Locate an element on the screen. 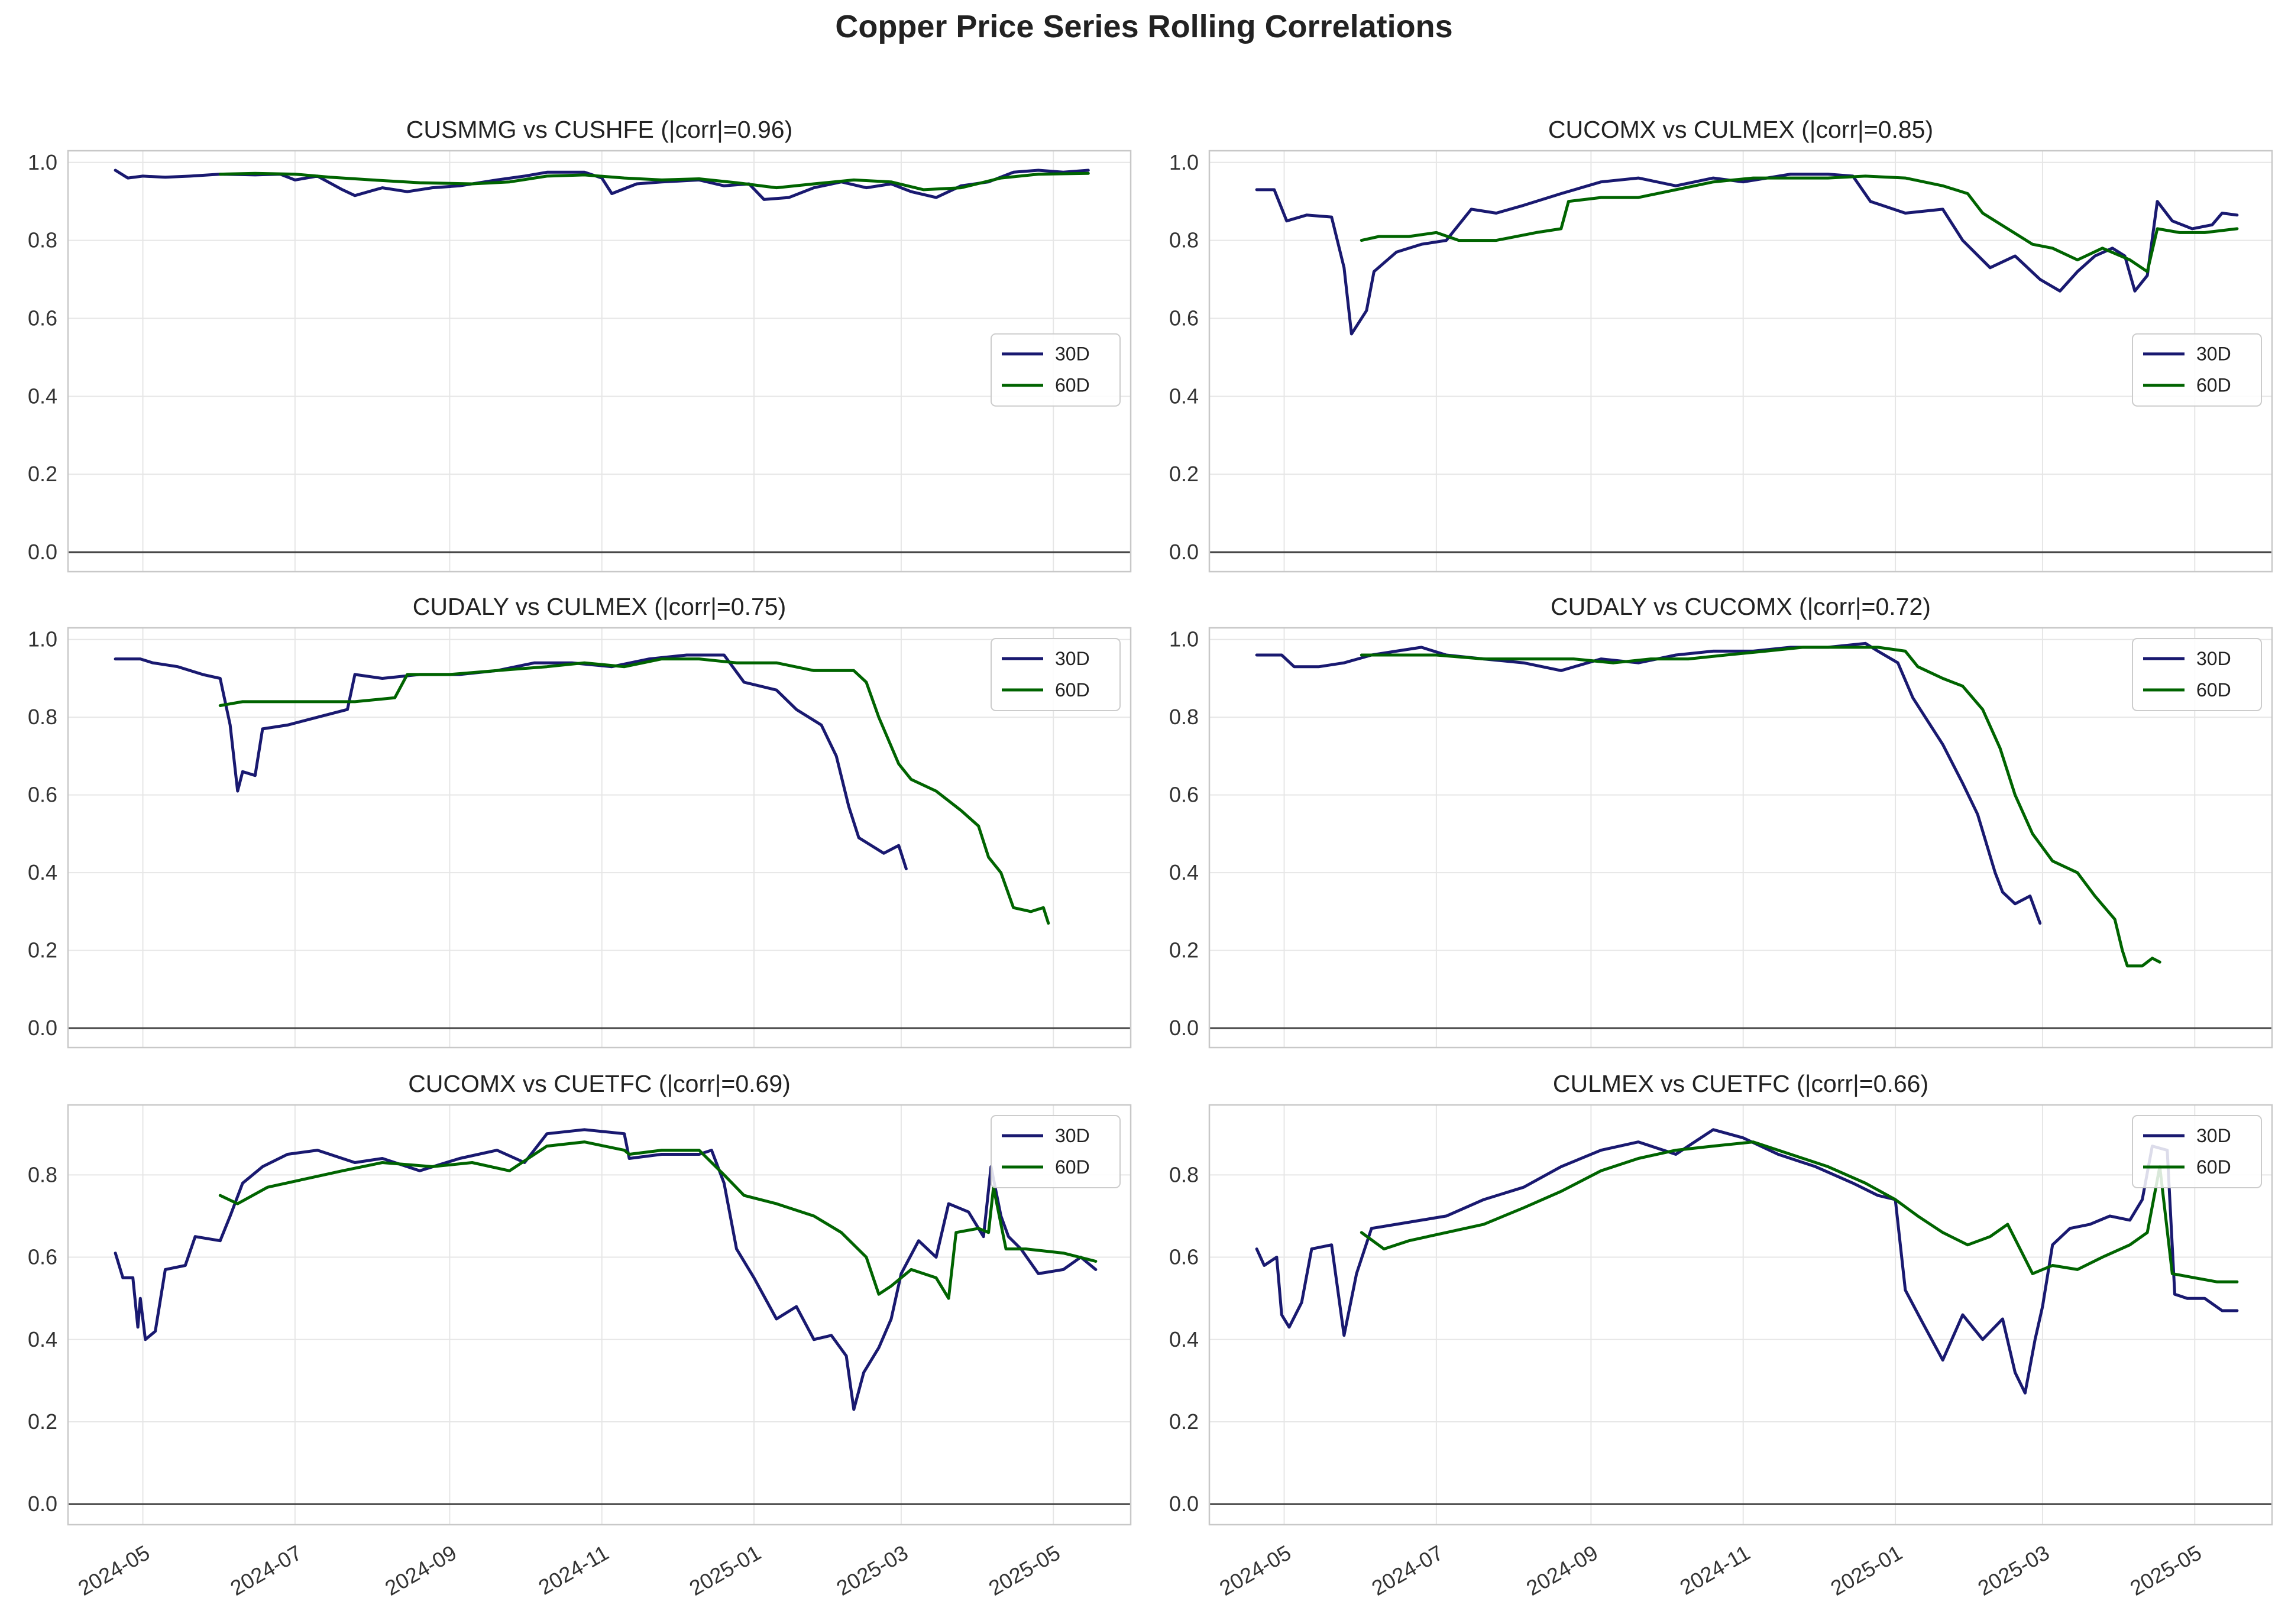  subplot-title: CUSMMG vs CUSHFE (|corr|=0.96) is located at coordinates (599, 129).